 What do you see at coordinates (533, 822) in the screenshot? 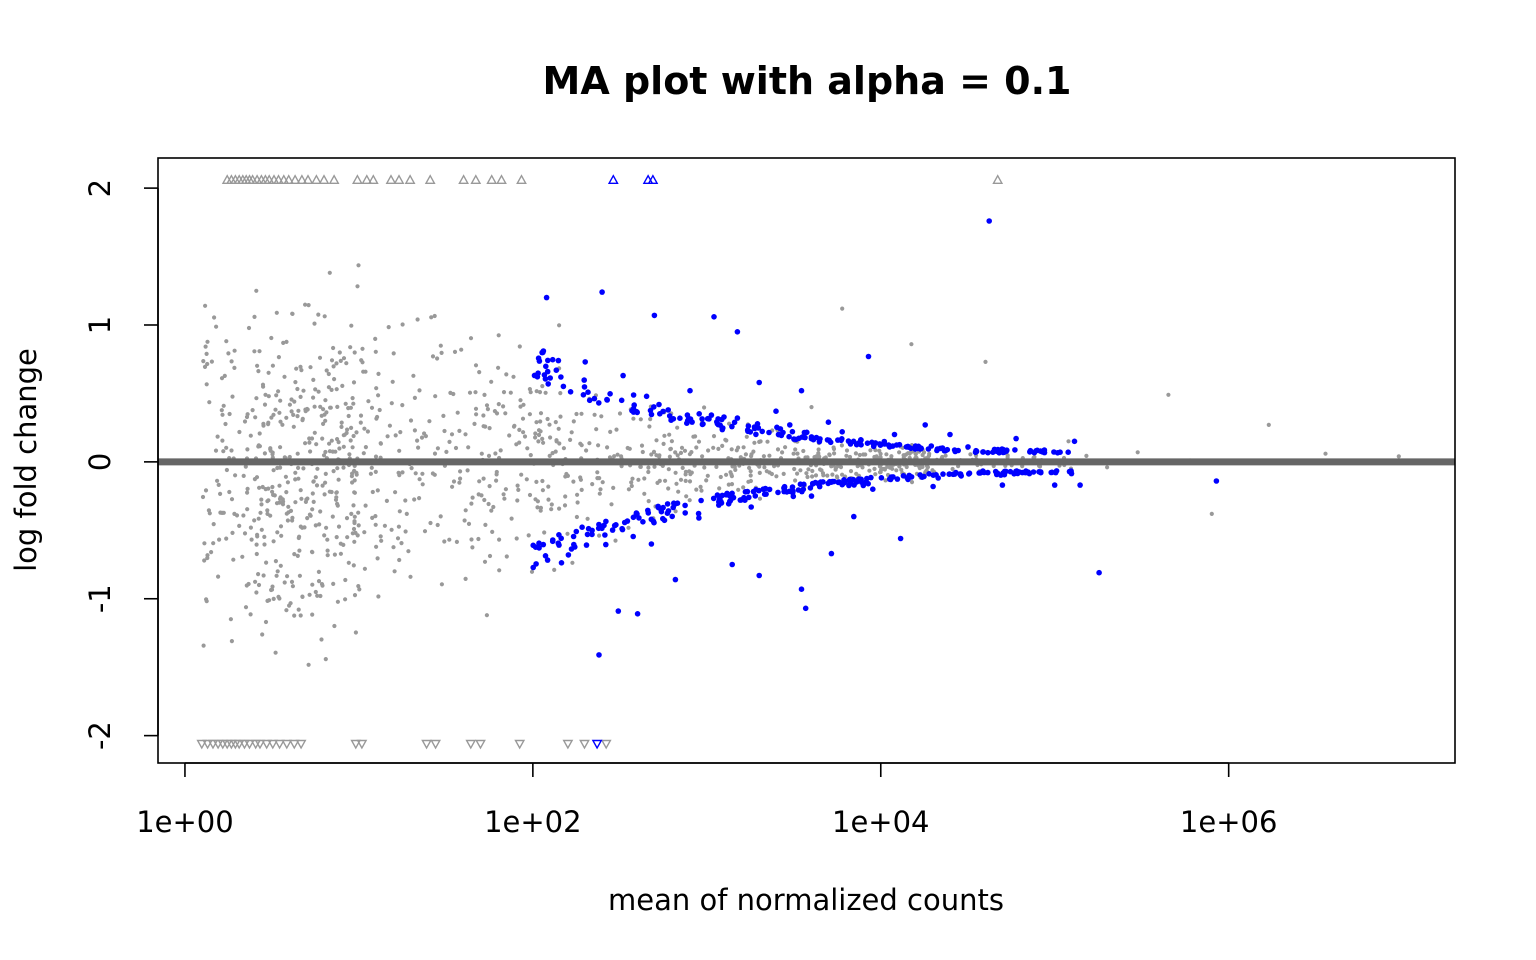
I see `x-tick-label: 1e+02` at bounding box center [533, 822].